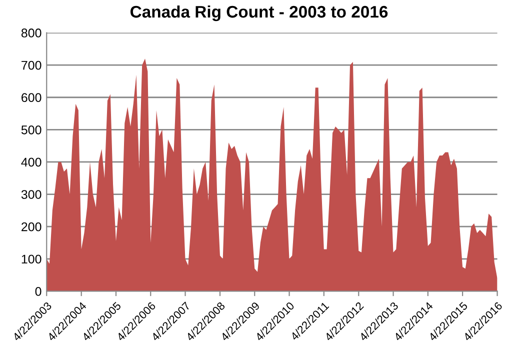 This screenshot has width=518, height=364. I want to click on y-tick-label: 500, so click(31, 129).